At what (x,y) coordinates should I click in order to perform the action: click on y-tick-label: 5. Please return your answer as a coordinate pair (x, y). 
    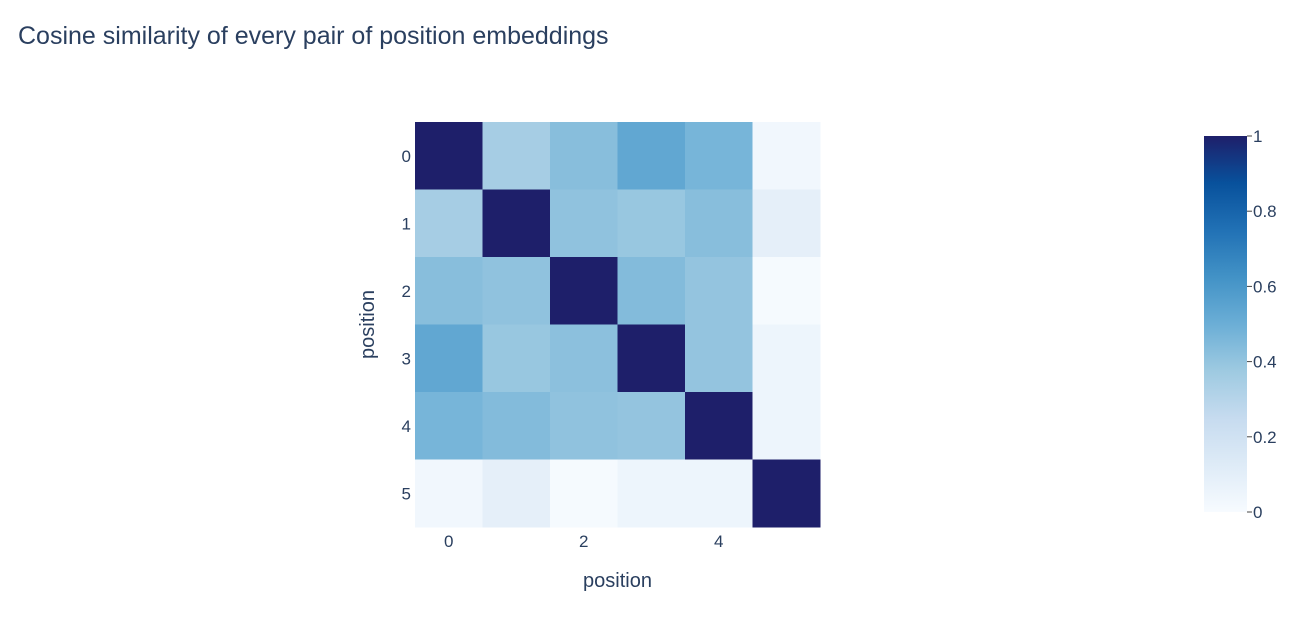
    Looking at the image, I should click on (406, 493).